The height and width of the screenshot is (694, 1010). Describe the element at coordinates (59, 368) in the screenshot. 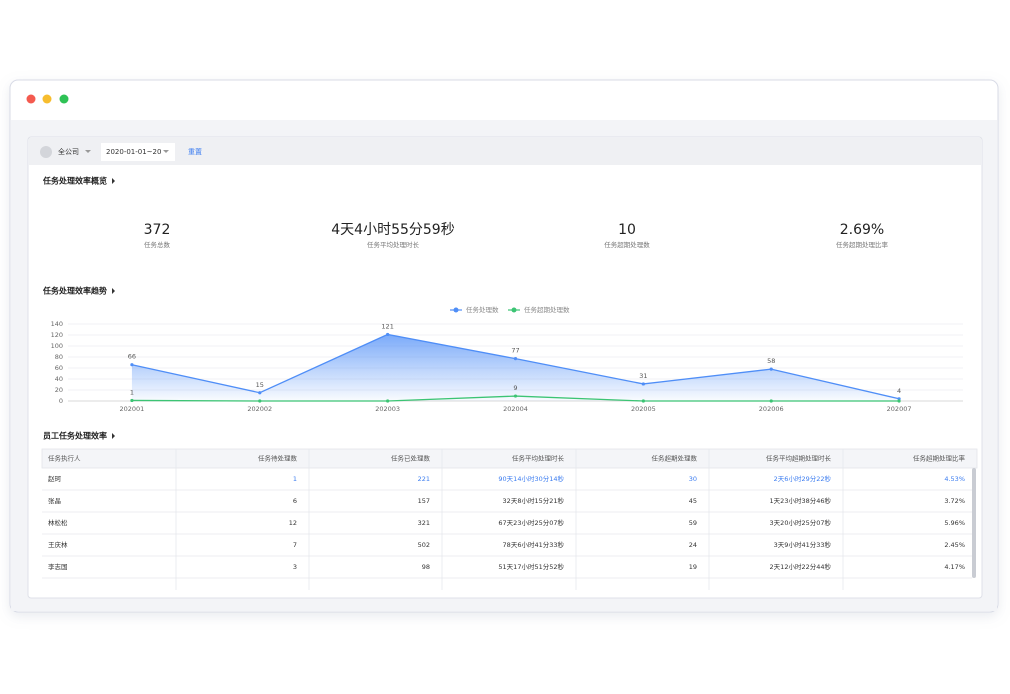

I see `y-tick-label: 60` at that location.